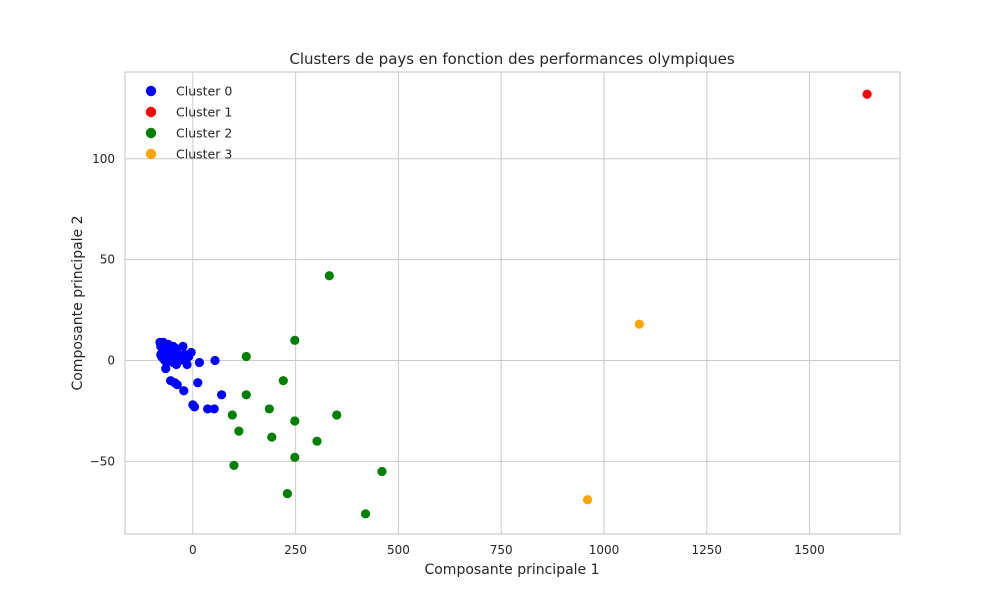  I want to click on y-tick-label: 50, so click(107, 260).